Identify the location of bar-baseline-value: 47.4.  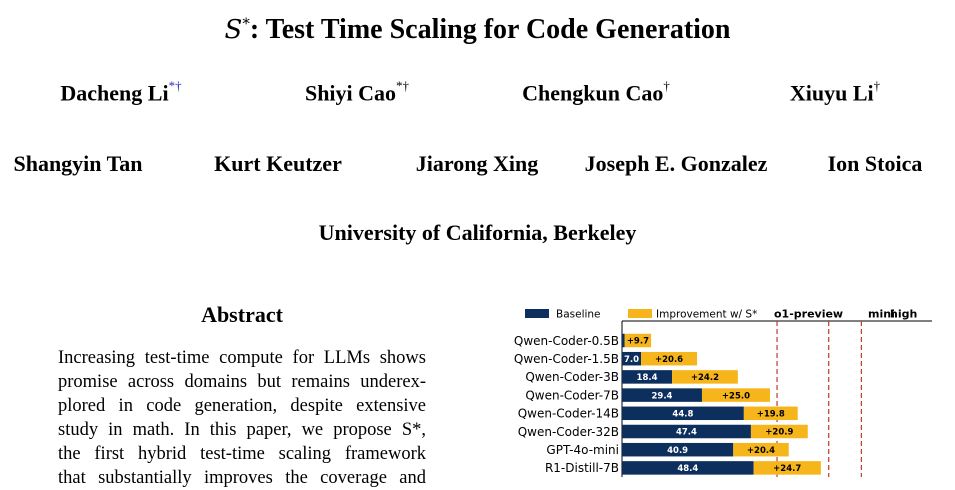
(686, 433).